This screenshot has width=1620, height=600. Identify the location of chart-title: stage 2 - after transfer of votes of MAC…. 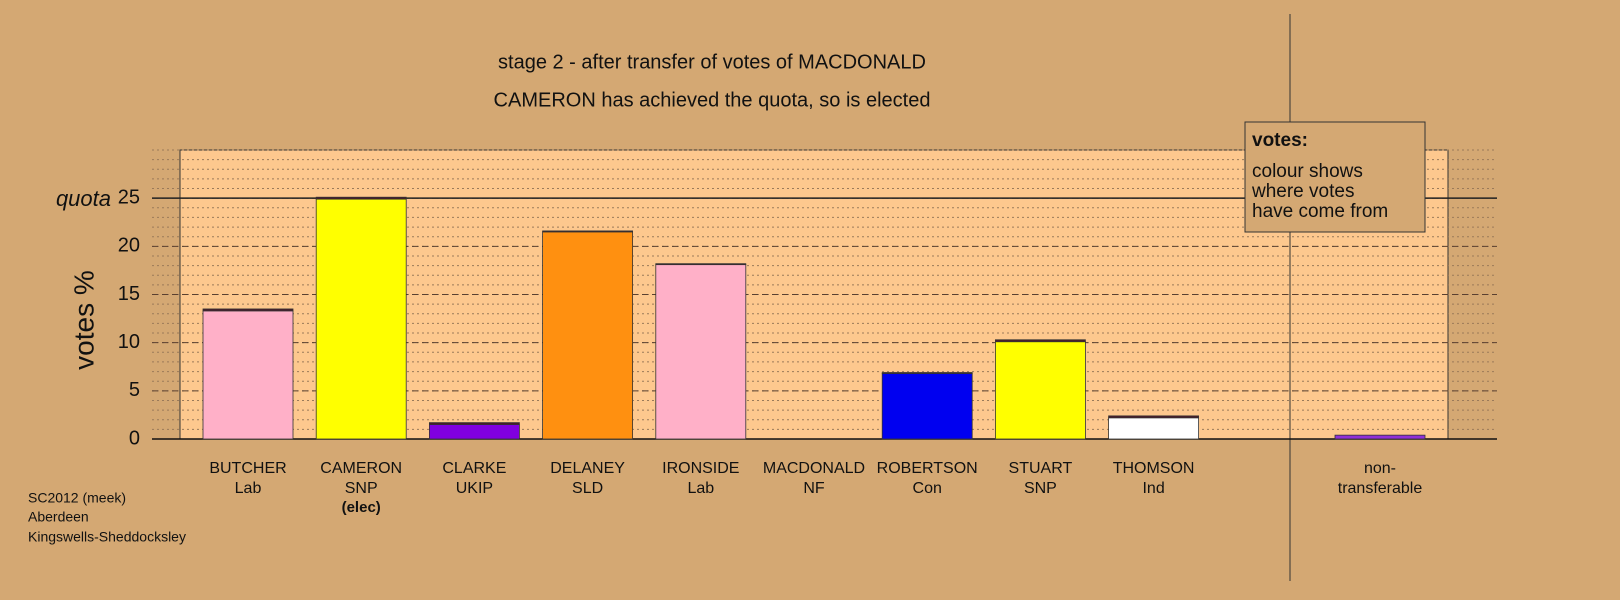
(712, 62).